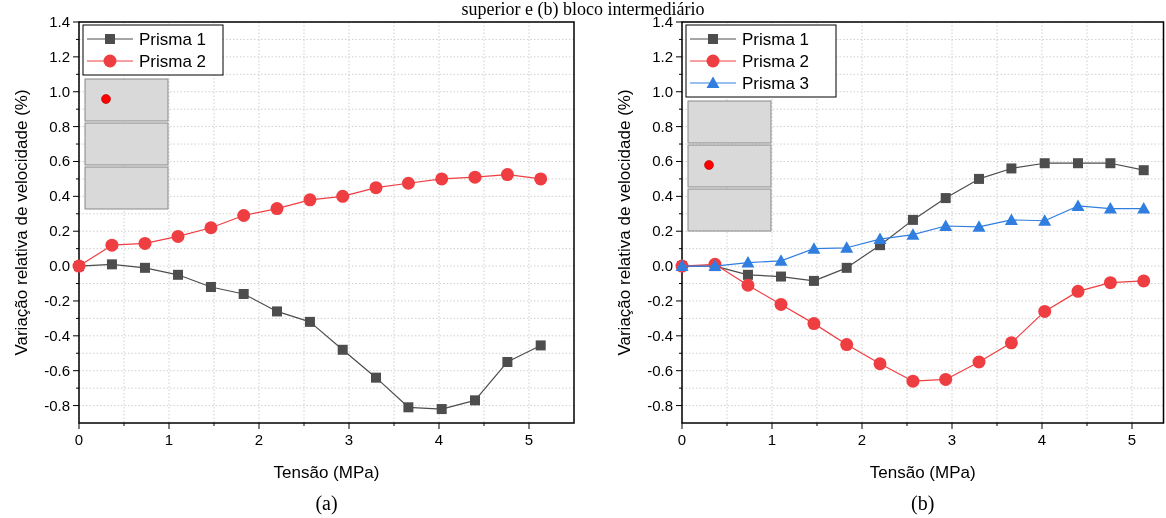  Describe the element at coordinates (662, 56) in the screenshot. I see `y-tick-label: 1.2` at that location.